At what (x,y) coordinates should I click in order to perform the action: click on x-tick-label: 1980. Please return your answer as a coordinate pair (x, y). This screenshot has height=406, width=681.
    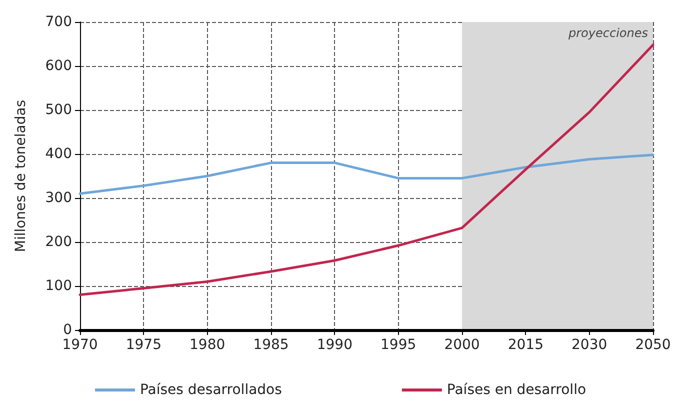
    Looking at the image, I should click on (208, 345).